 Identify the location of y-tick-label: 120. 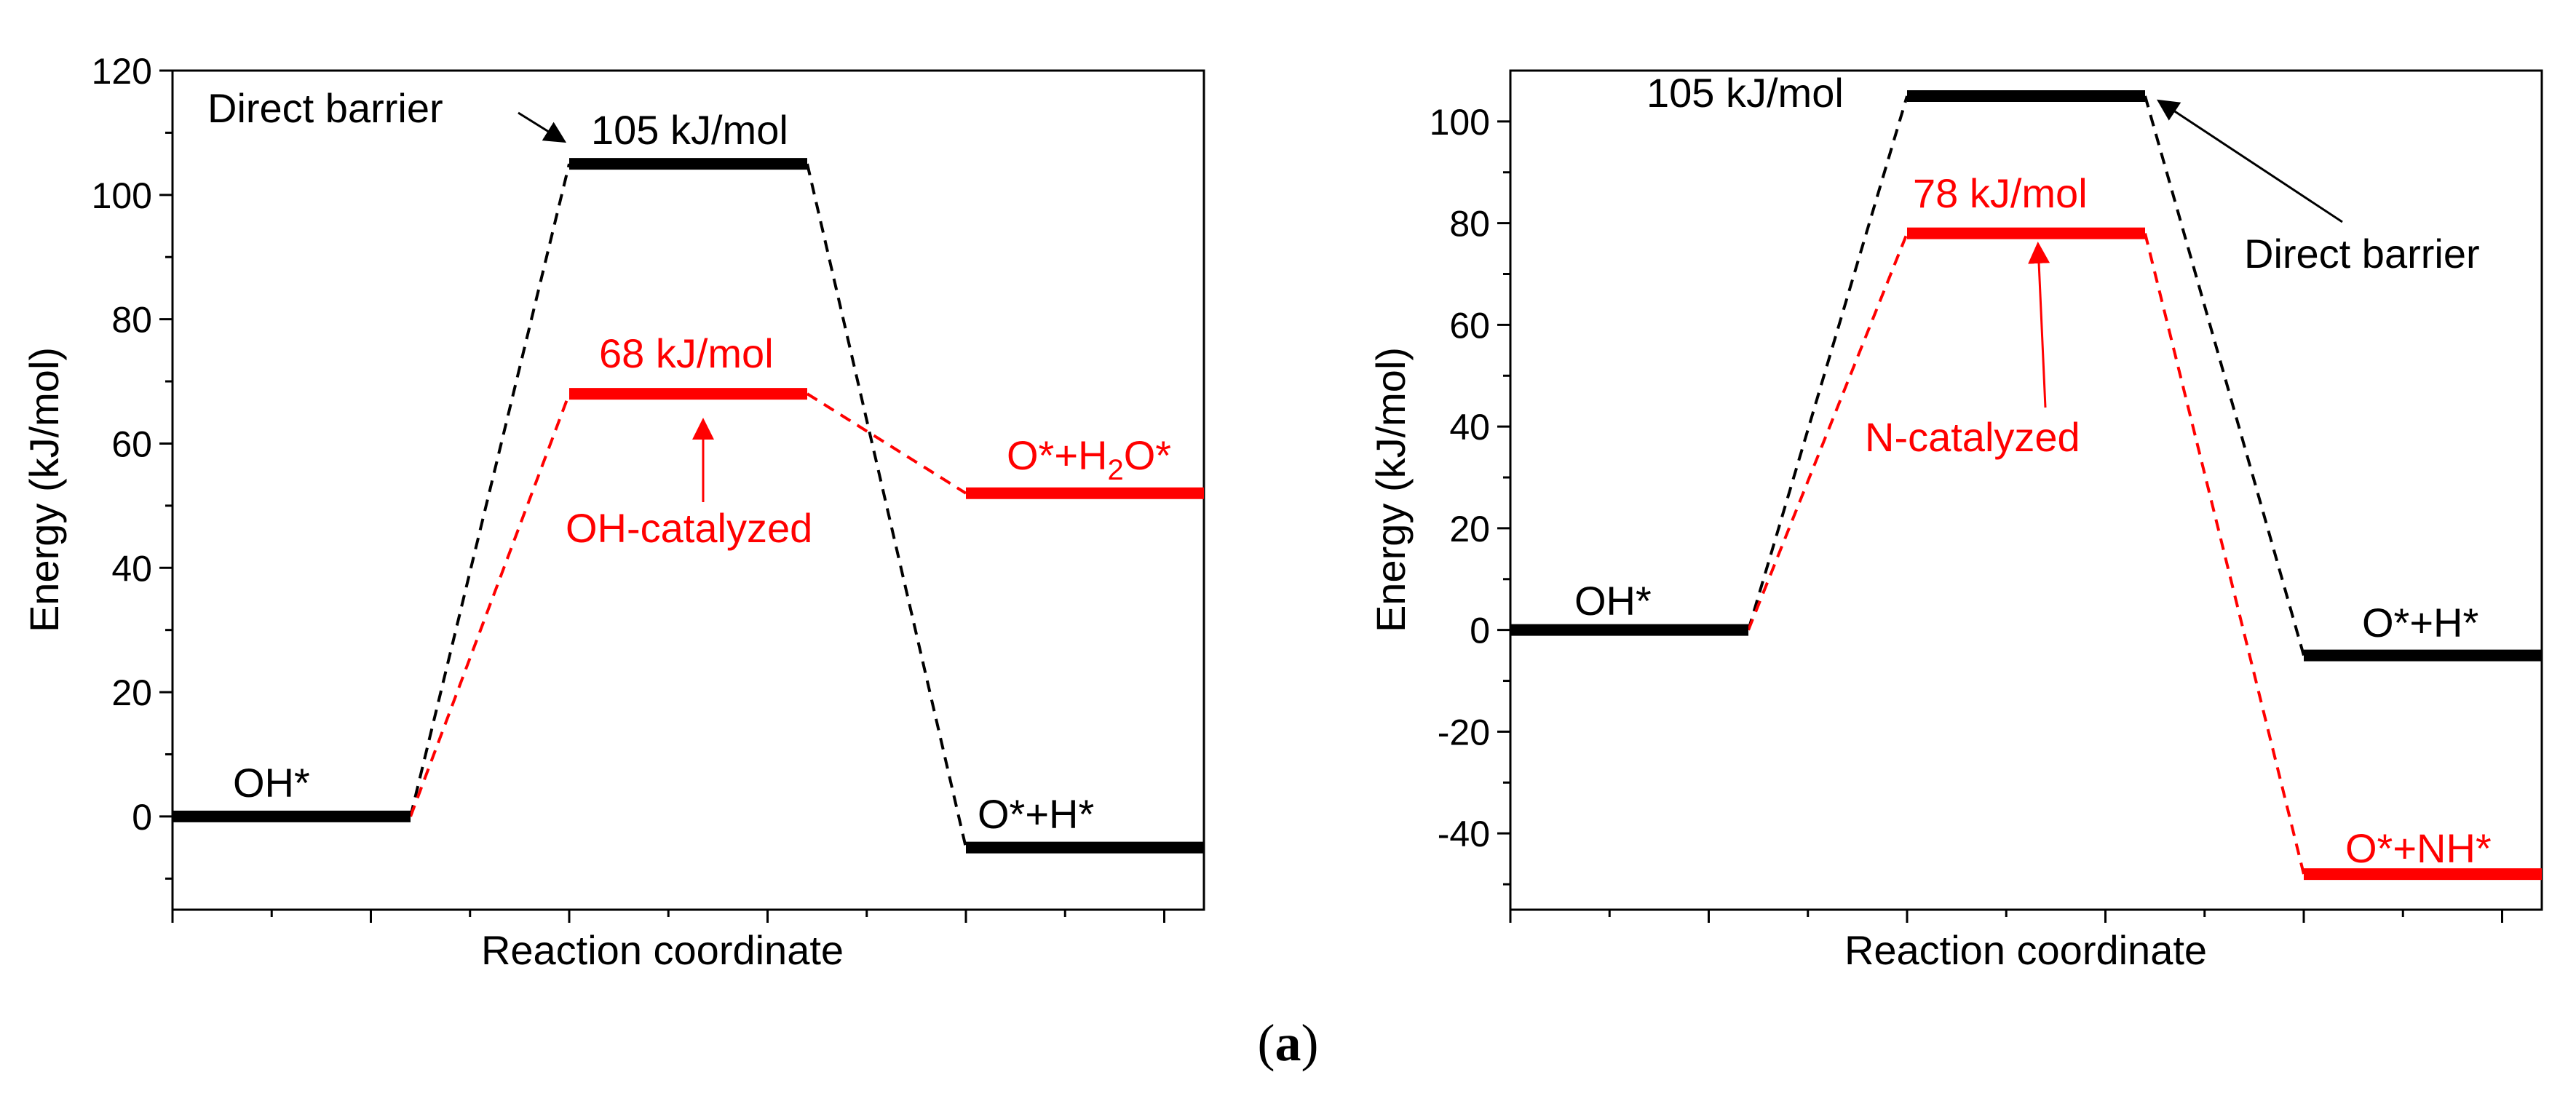
(122, 71).